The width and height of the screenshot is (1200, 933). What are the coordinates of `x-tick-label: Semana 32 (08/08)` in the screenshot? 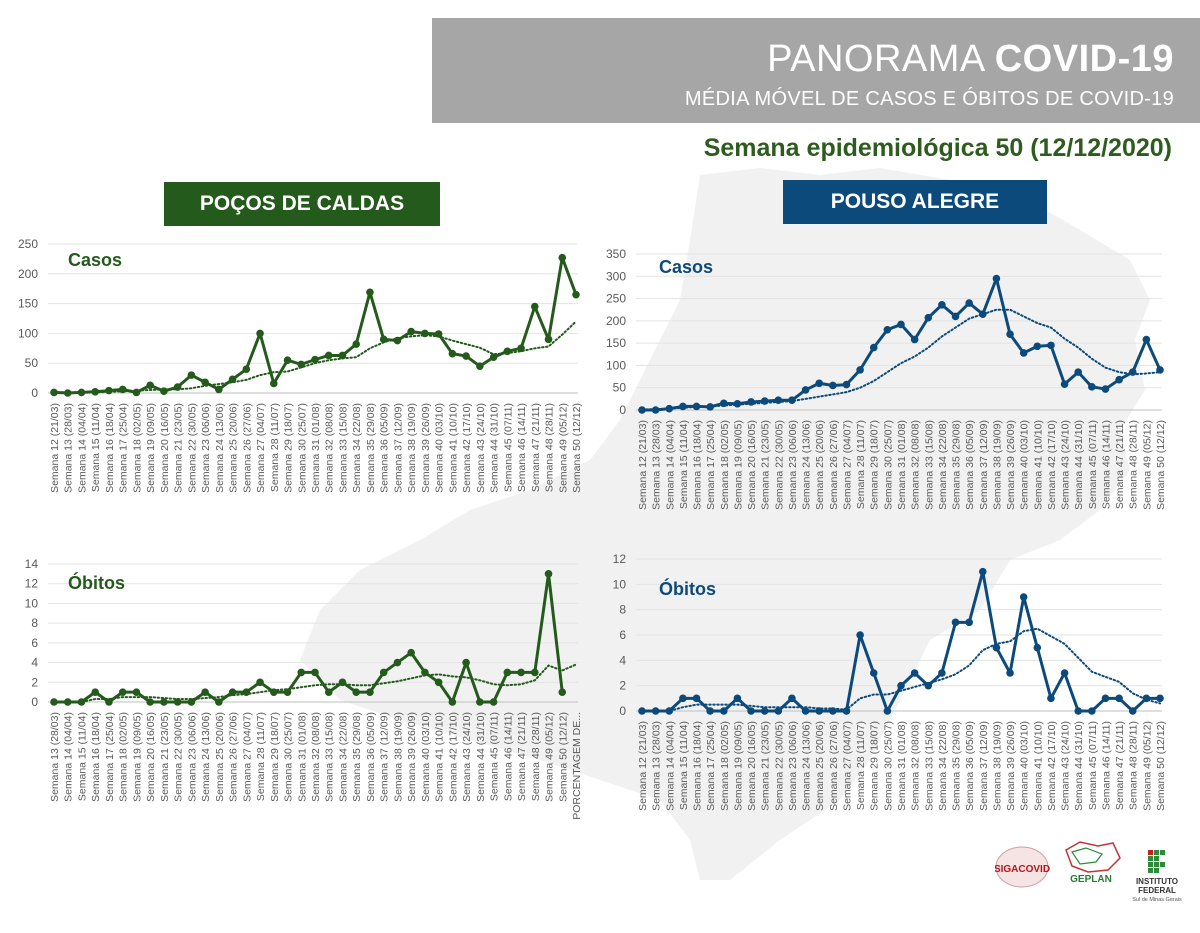 It's located at (316, 757).